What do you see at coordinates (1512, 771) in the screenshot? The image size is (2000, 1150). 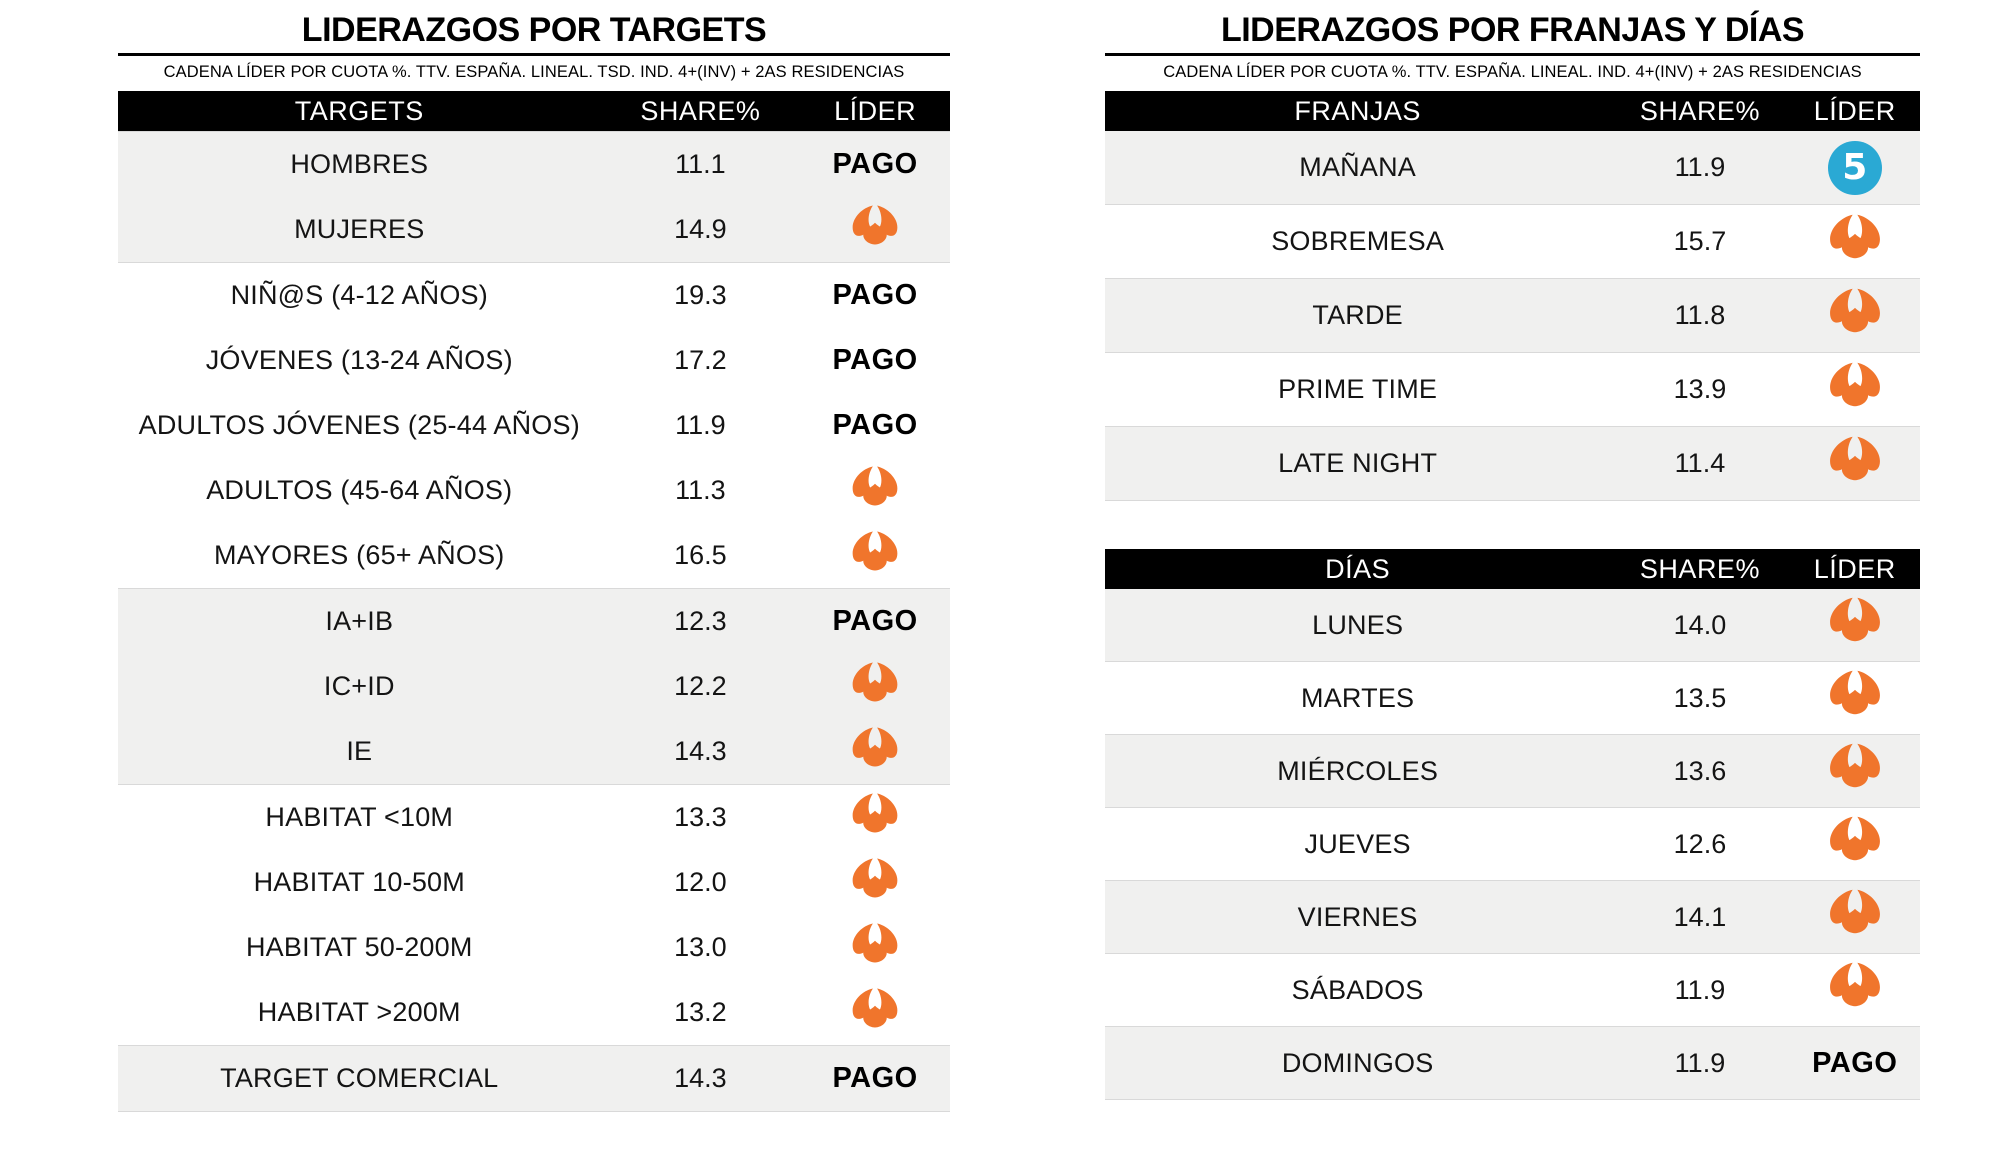 I see `table-row: MIÉRCOLES 13.6` at bounding box center [1512, 771].